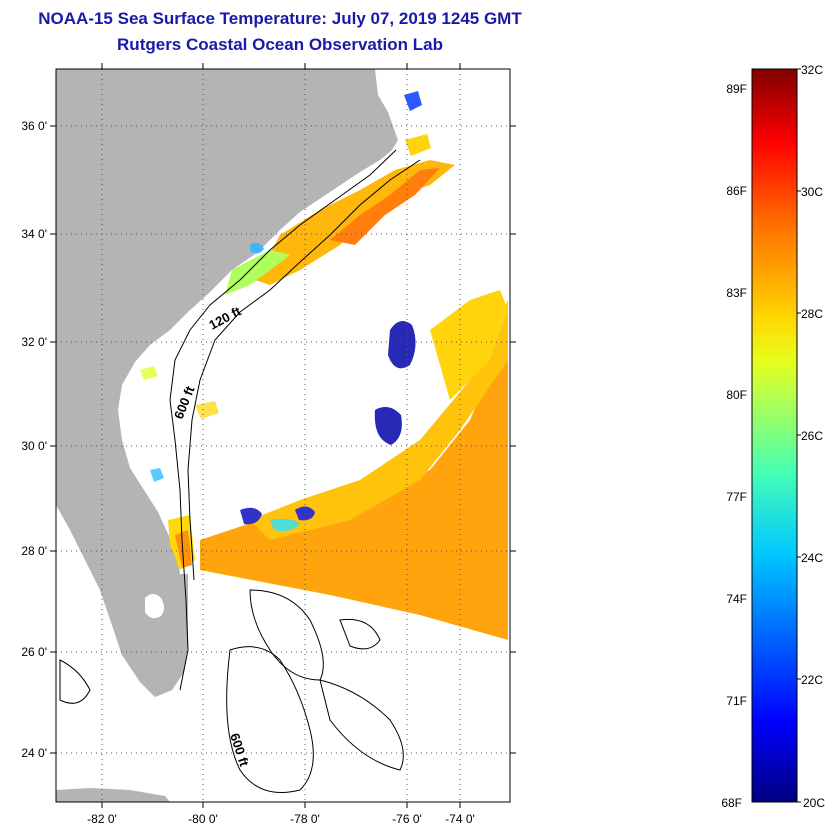 The image size is (833, 832). Describe the element at coordinates (184, 402) in the screenshot. I see `contour-label: 600 ft` at that location.